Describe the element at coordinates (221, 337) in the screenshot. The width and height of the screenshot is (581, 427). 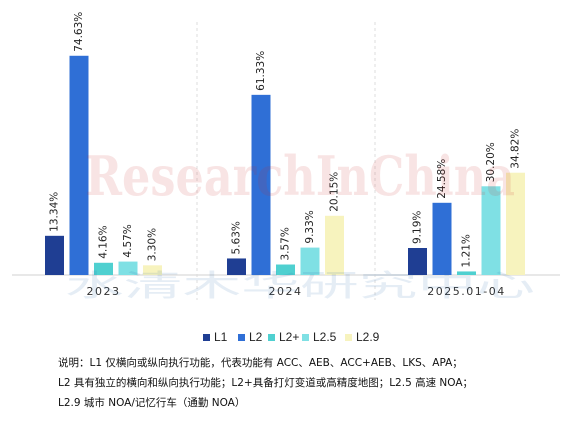
I see `legend-label: L1` at that location.